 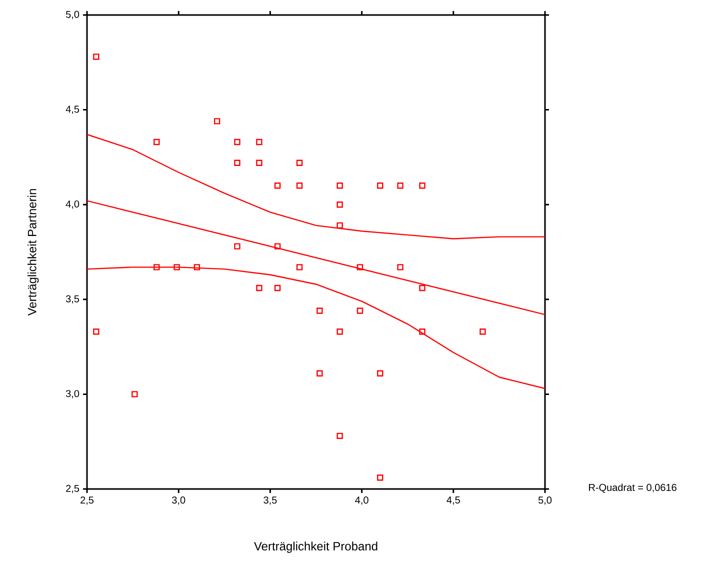 I want to click on y-tick-label: 4,5, so click(x=73, y=110).